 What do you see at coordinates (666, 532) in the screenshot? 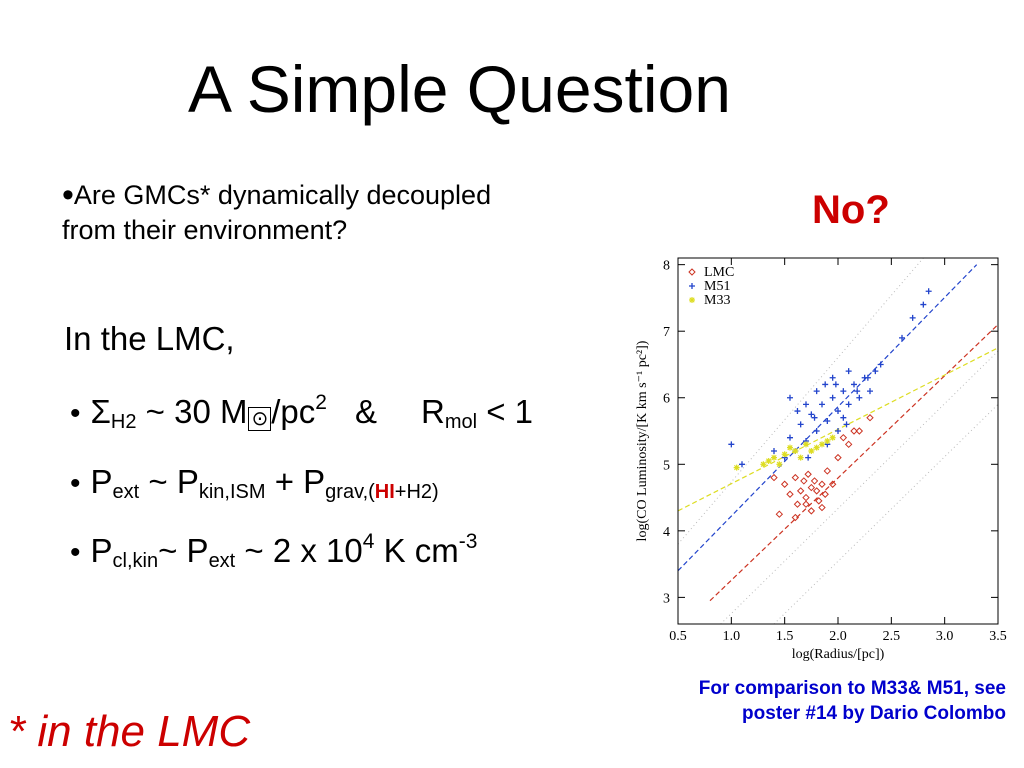
I see `y-tick-label: 4` at bounding box center [666, 532].